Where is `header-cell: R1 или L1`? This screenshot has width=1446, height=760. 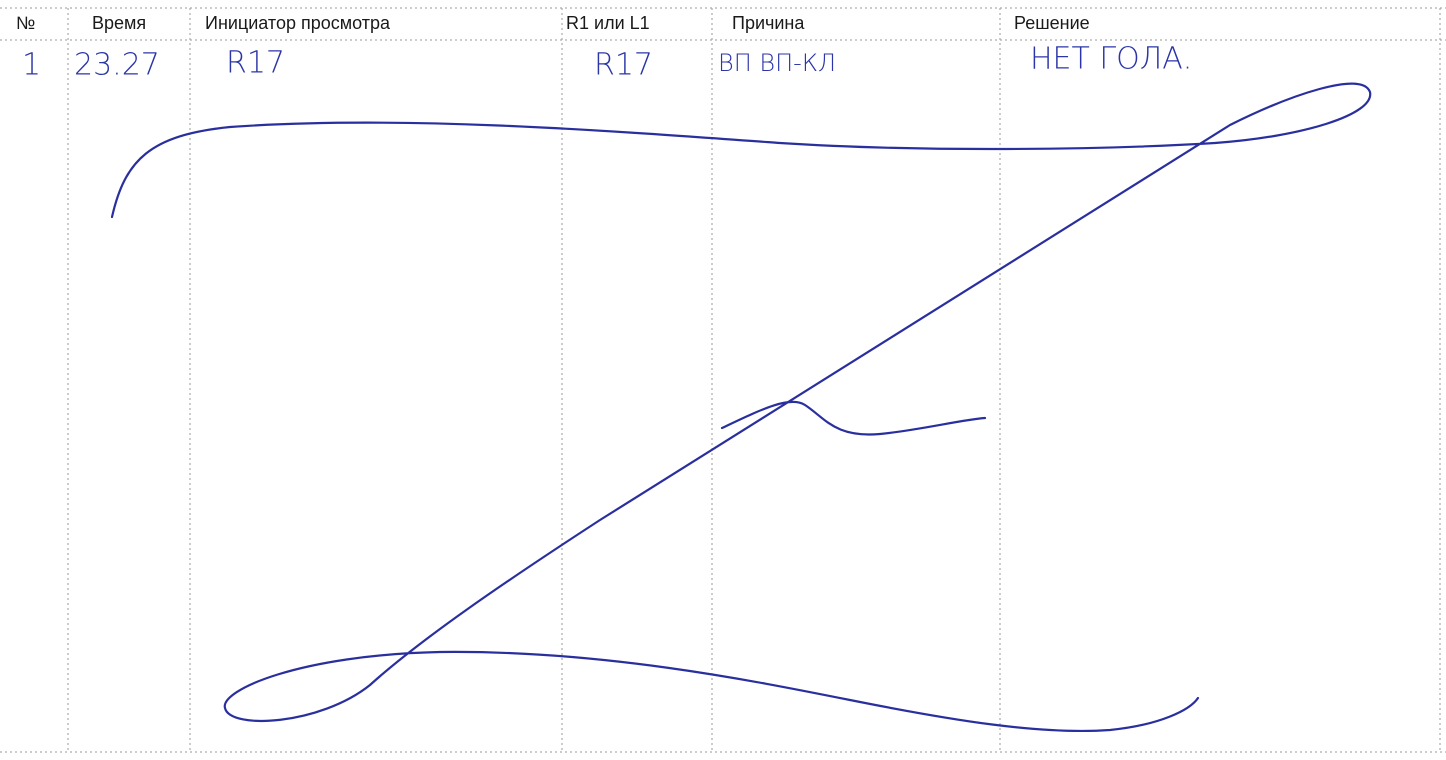
header-cell: R1 или L1 is located at coordinates (608, 23).